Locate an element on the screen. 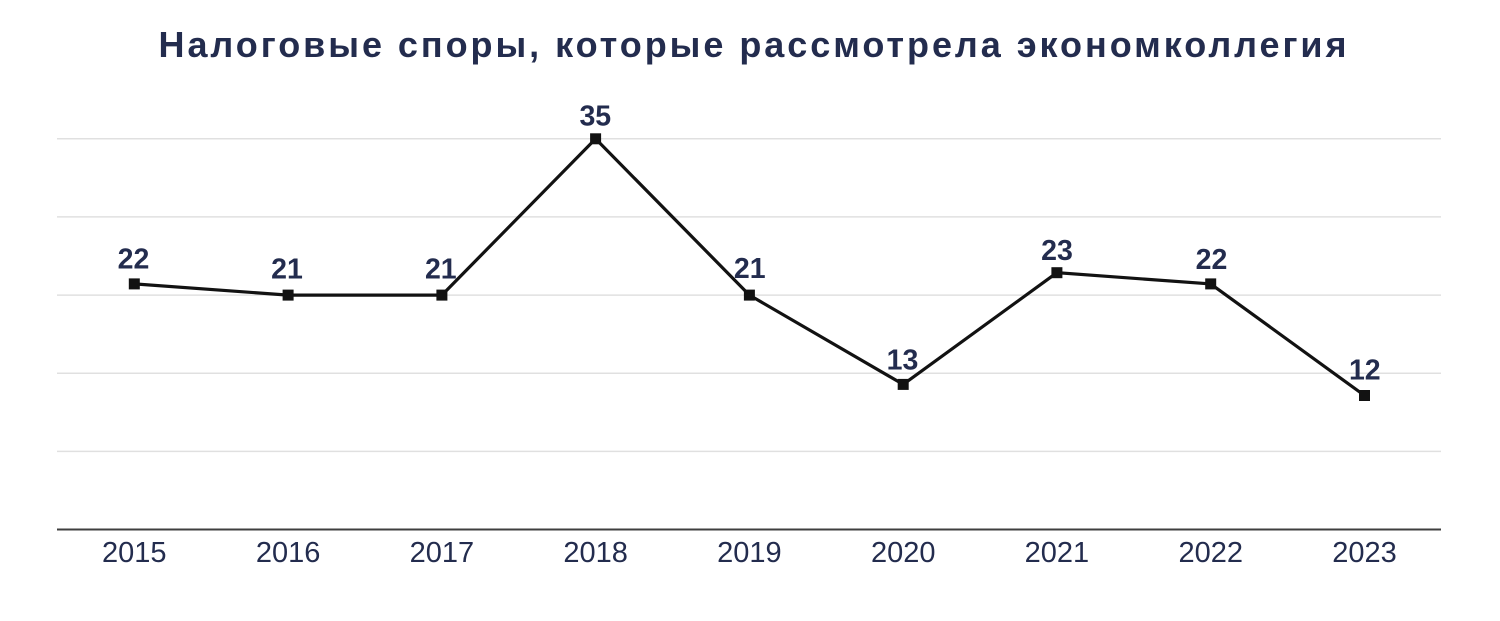 The height and width of the screenshot is (621, 1500). svg-text: 2023 is located at coordinates (1364, 553).